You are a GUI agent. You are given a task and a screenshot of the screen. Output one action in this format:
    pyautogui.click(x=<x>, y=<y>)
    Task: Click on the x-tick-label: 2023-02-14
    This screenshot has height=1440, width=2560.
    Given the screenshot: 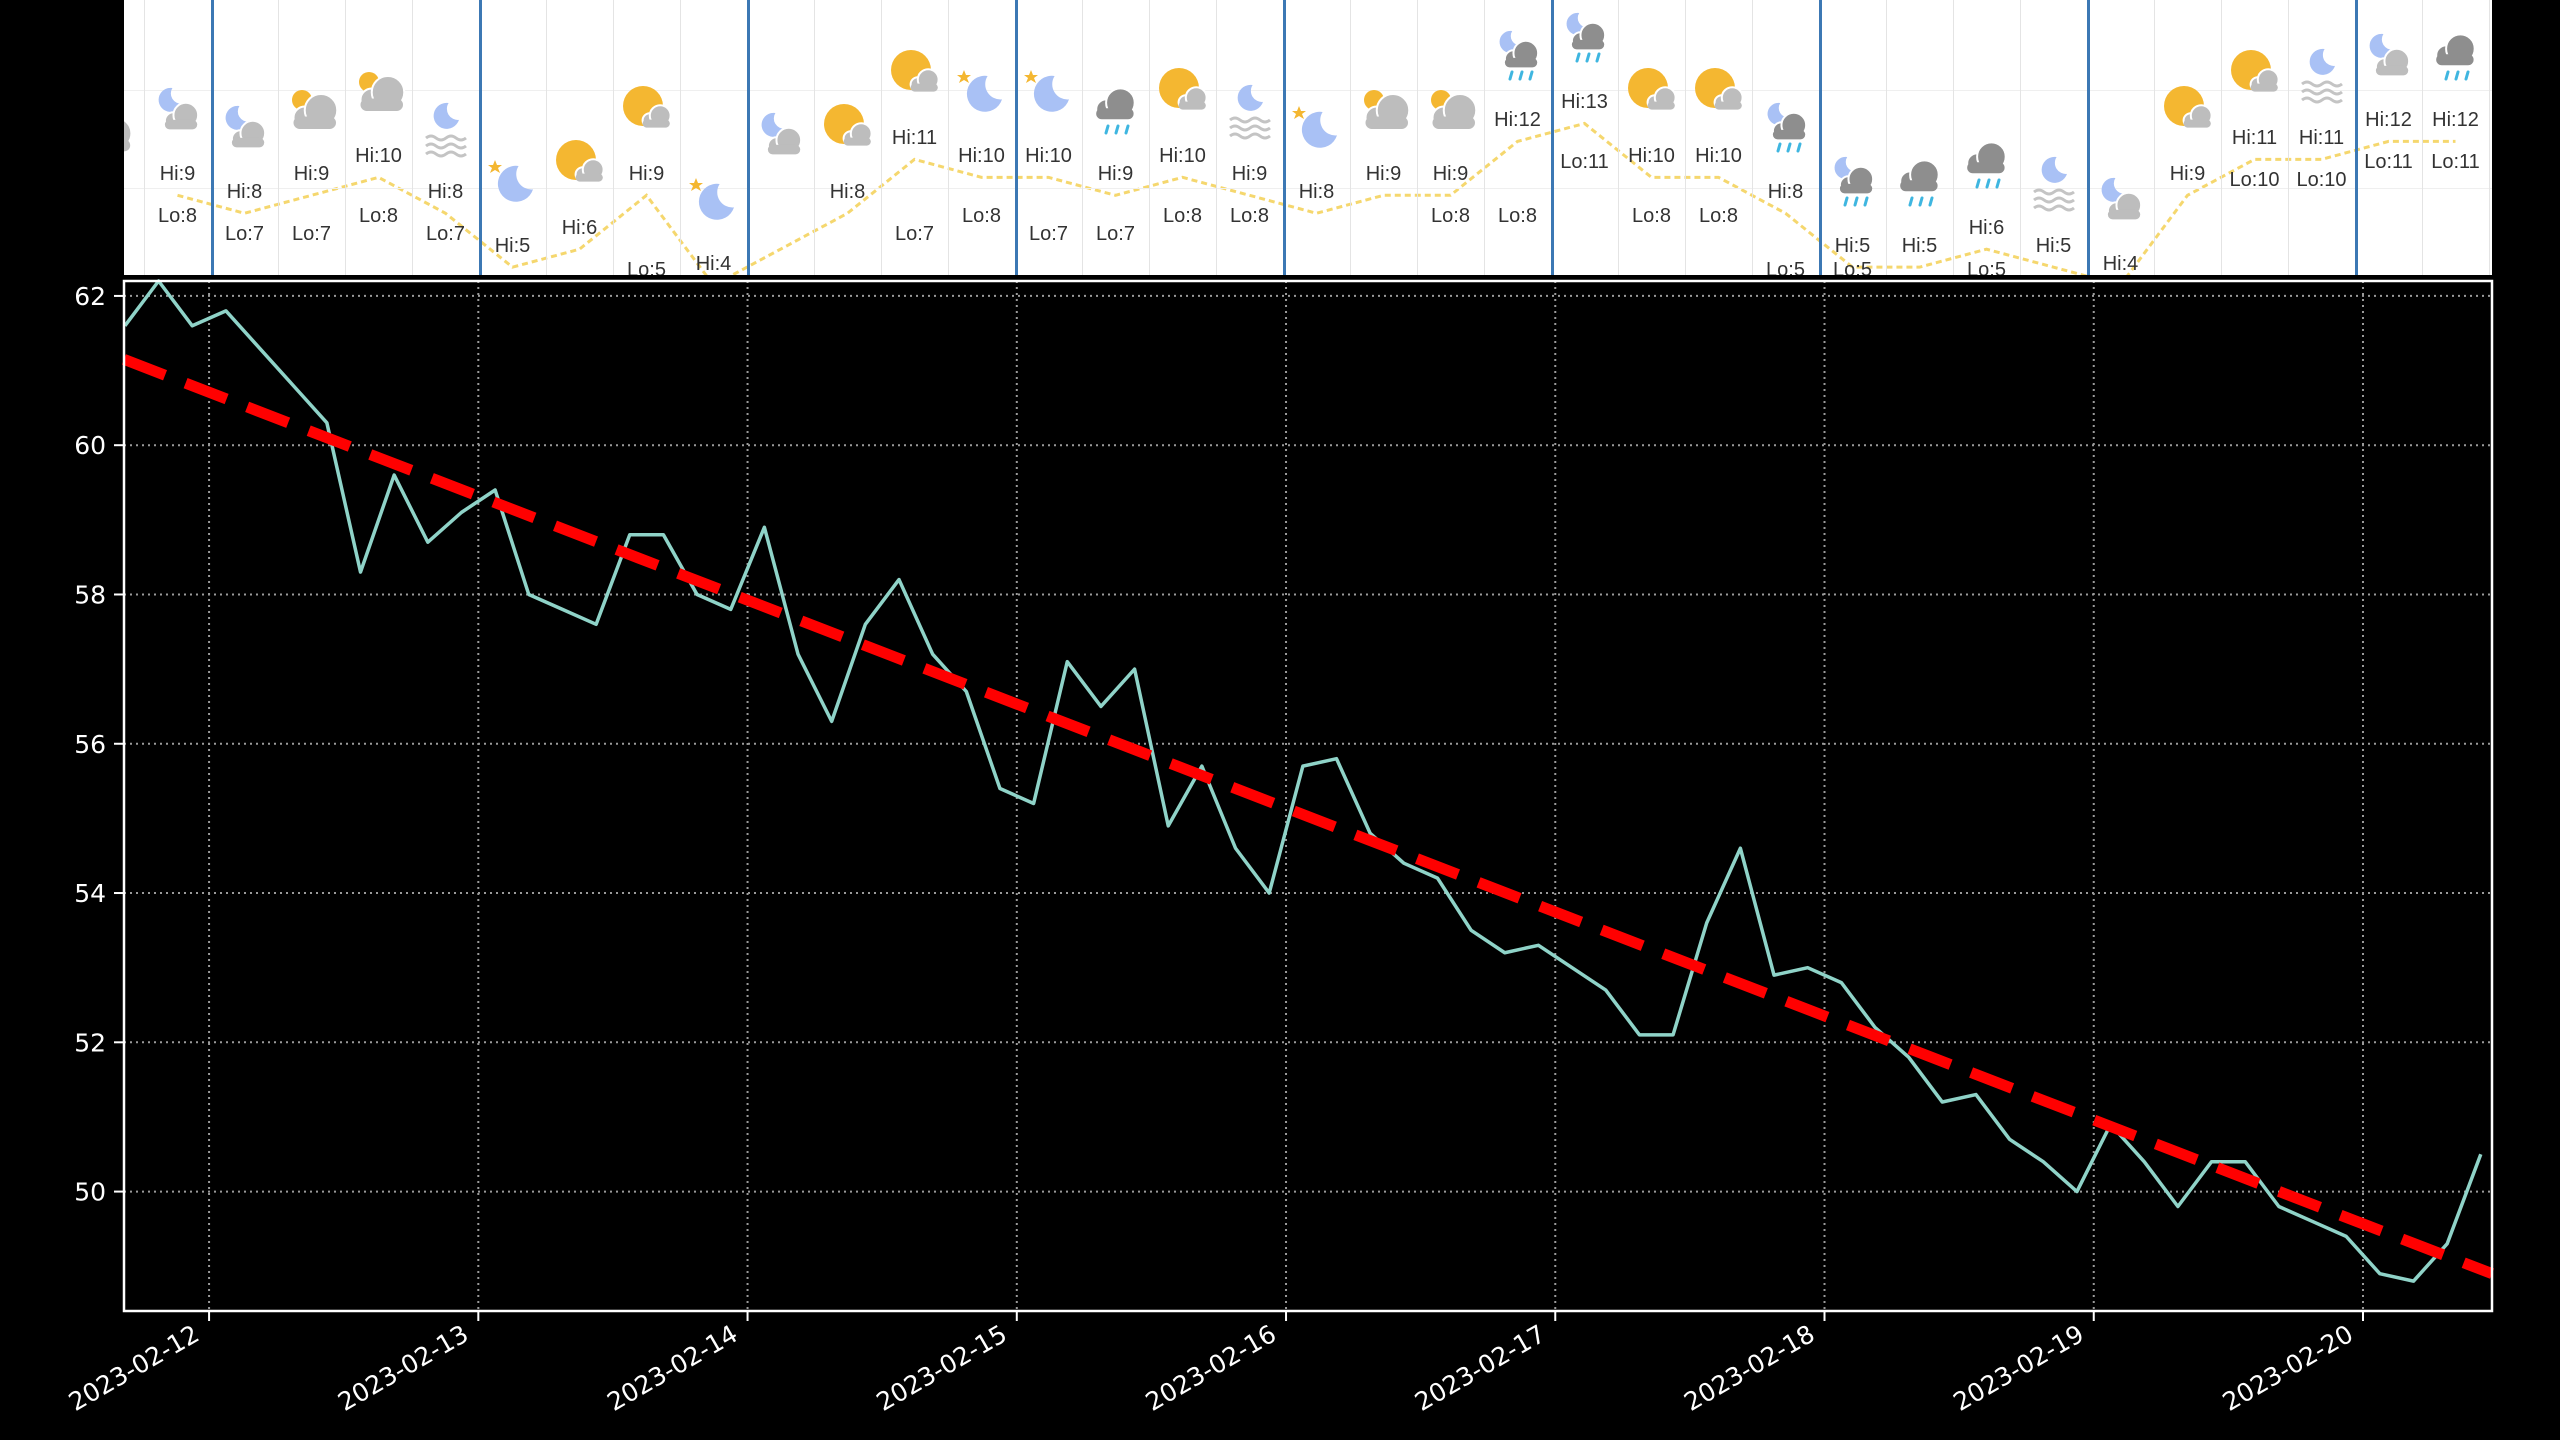 What is the action you would take?
    pyautogui.click(x=672, y=1368)
    